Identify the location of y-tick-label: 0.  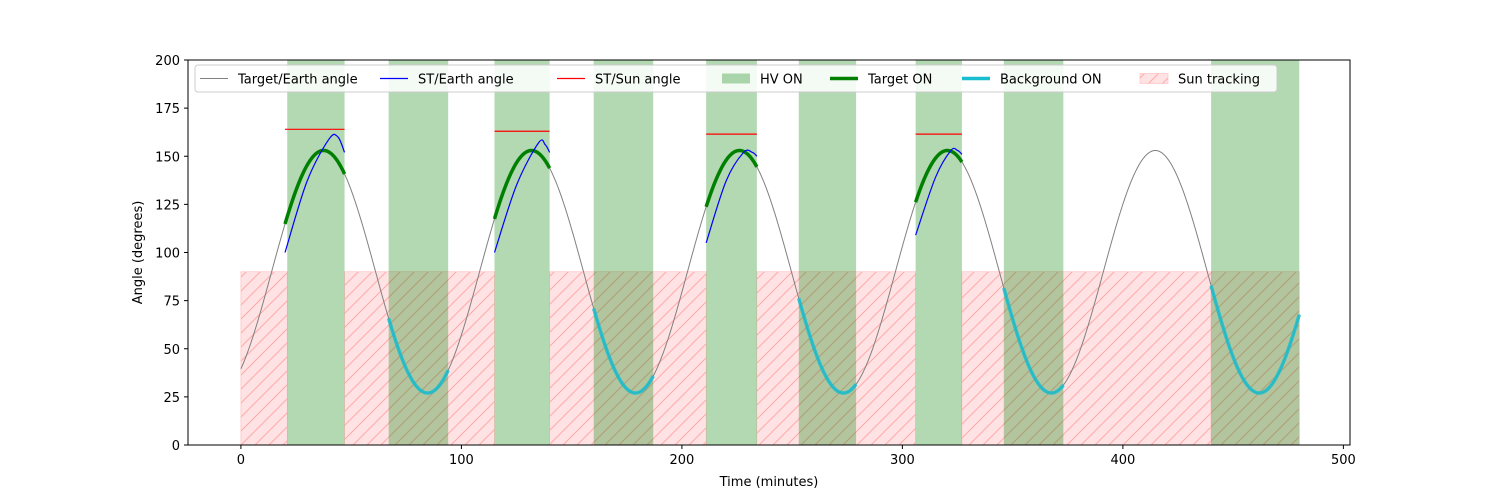
(176, 446).